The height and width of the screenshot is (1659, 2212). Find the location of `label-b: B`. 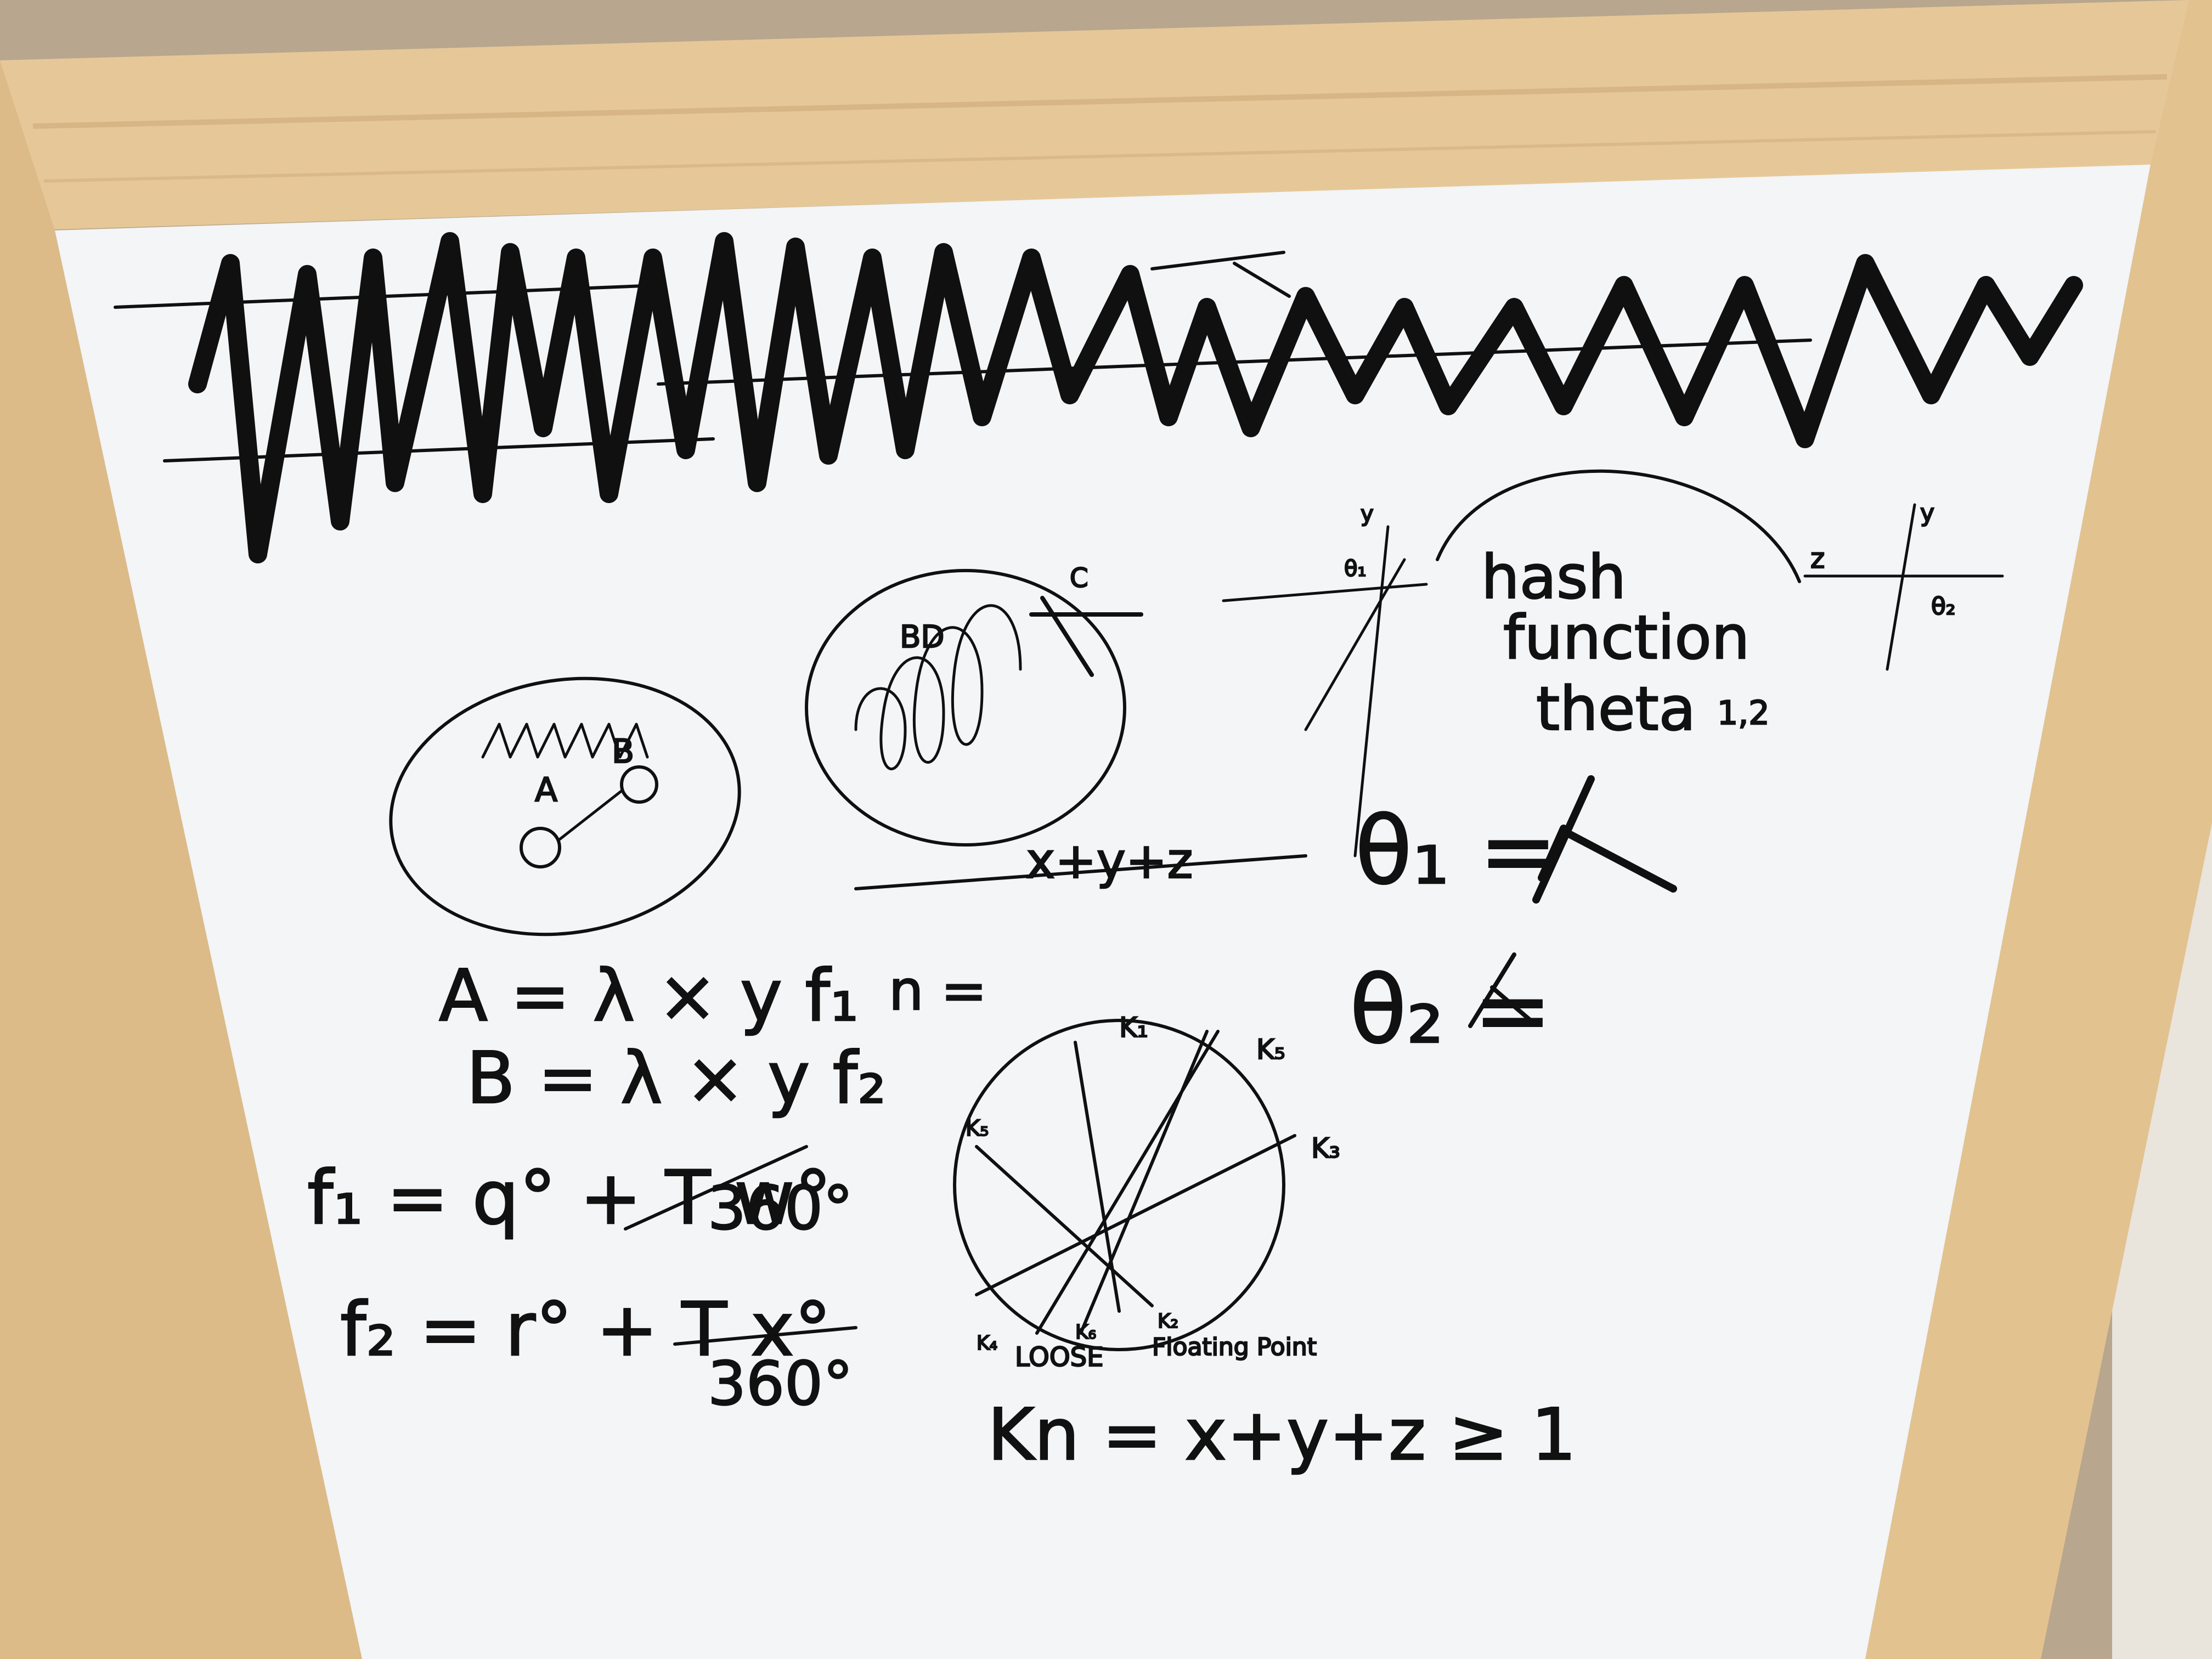

label-b: B is located at coordinates (623, 751).